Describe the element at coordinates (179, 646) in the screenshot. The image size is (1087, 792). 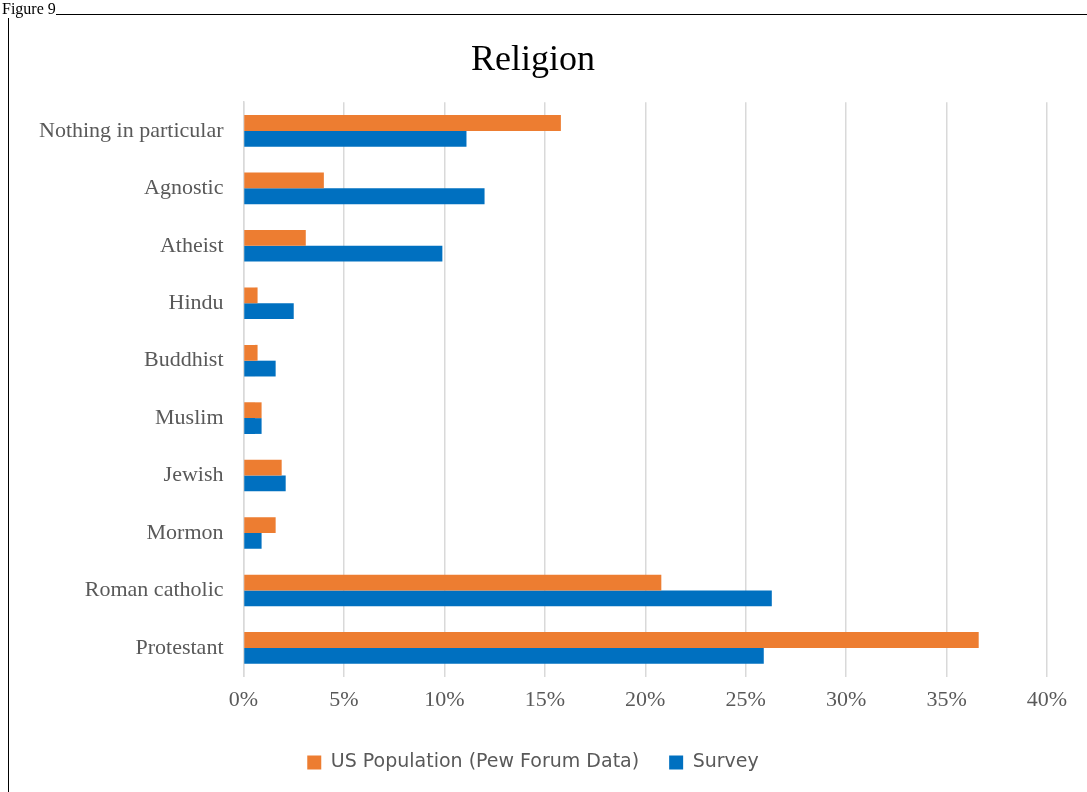
I see `y-tick-label: Protestant` at that location.